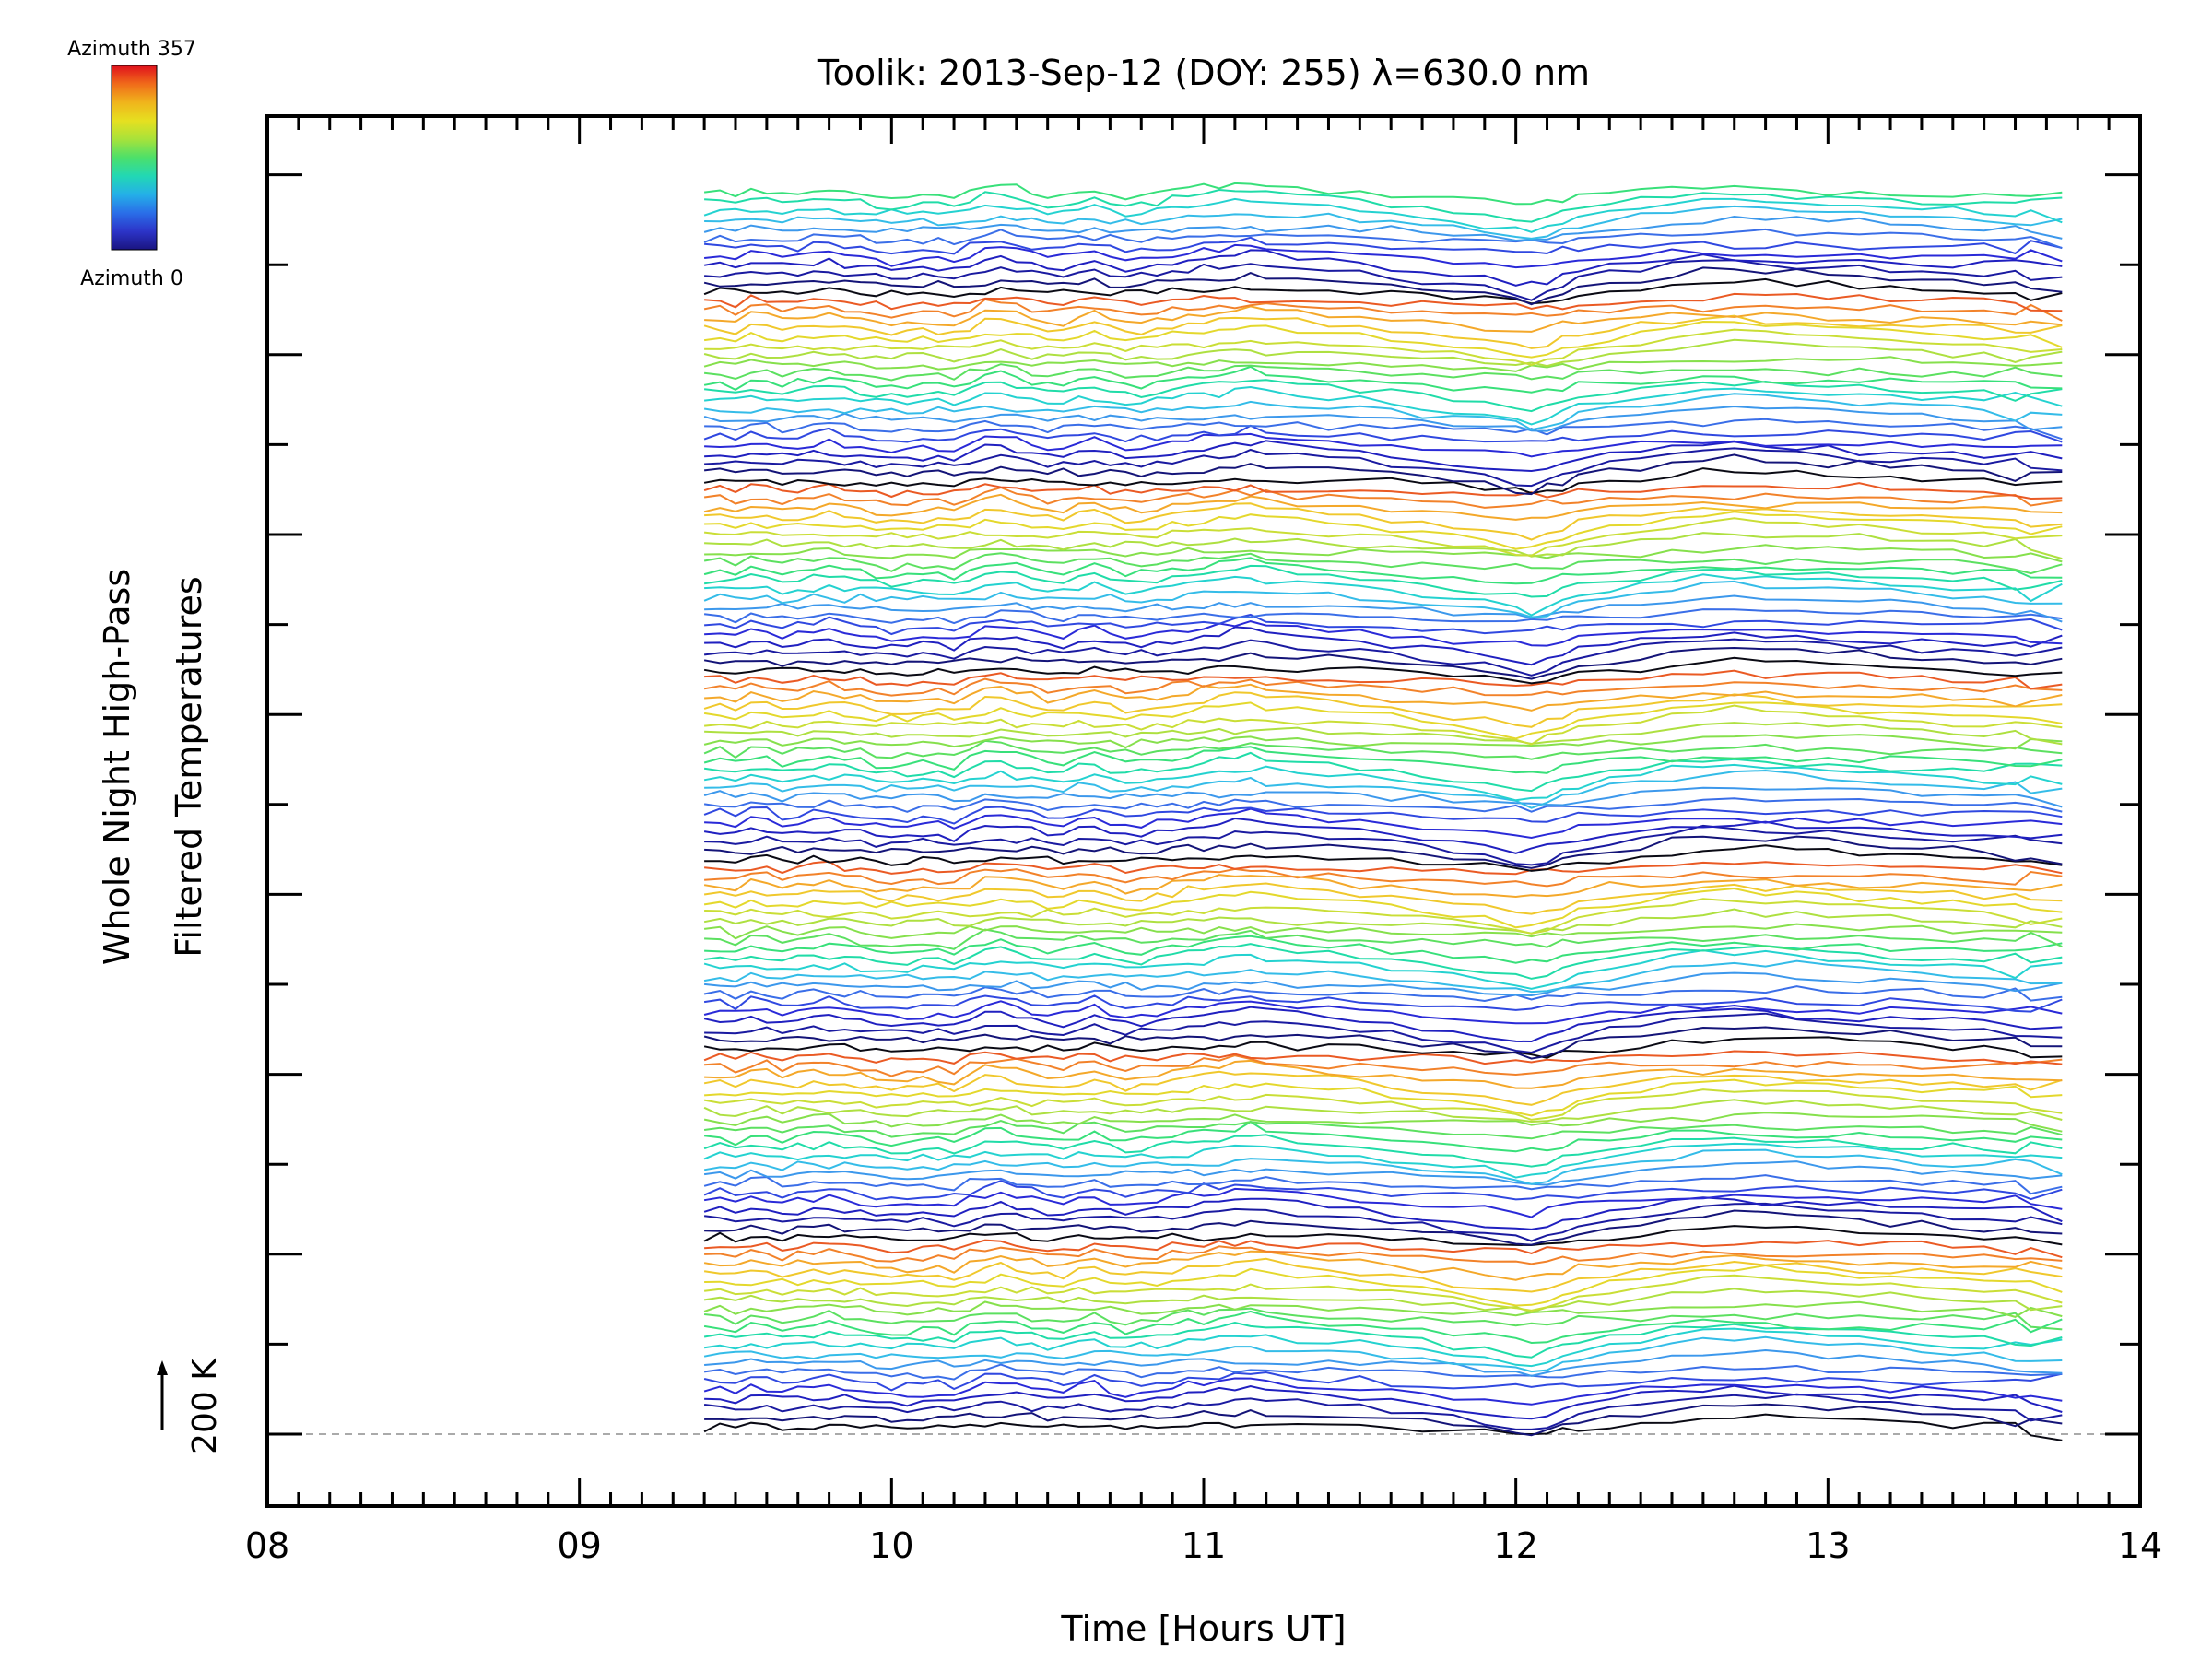 This screenshot has width=2212, height=1659. I want to click on x-tick-label: 11, so click(1204, 1545).